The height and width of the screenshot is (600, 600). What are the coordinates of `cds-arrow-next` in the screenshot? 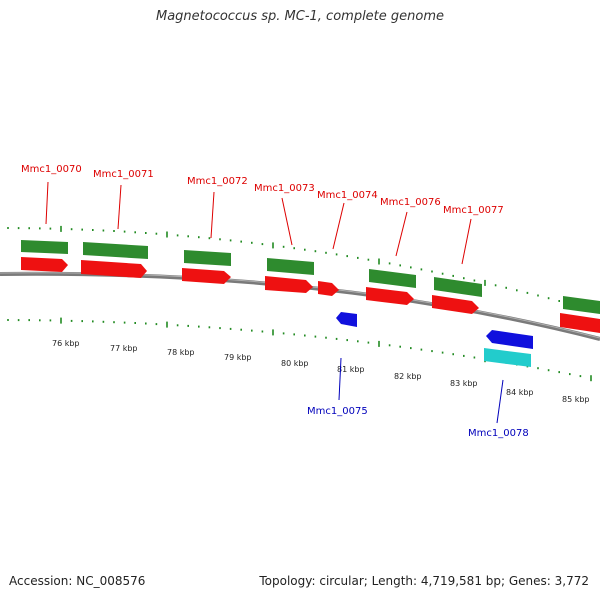 It's located at (580, 323).